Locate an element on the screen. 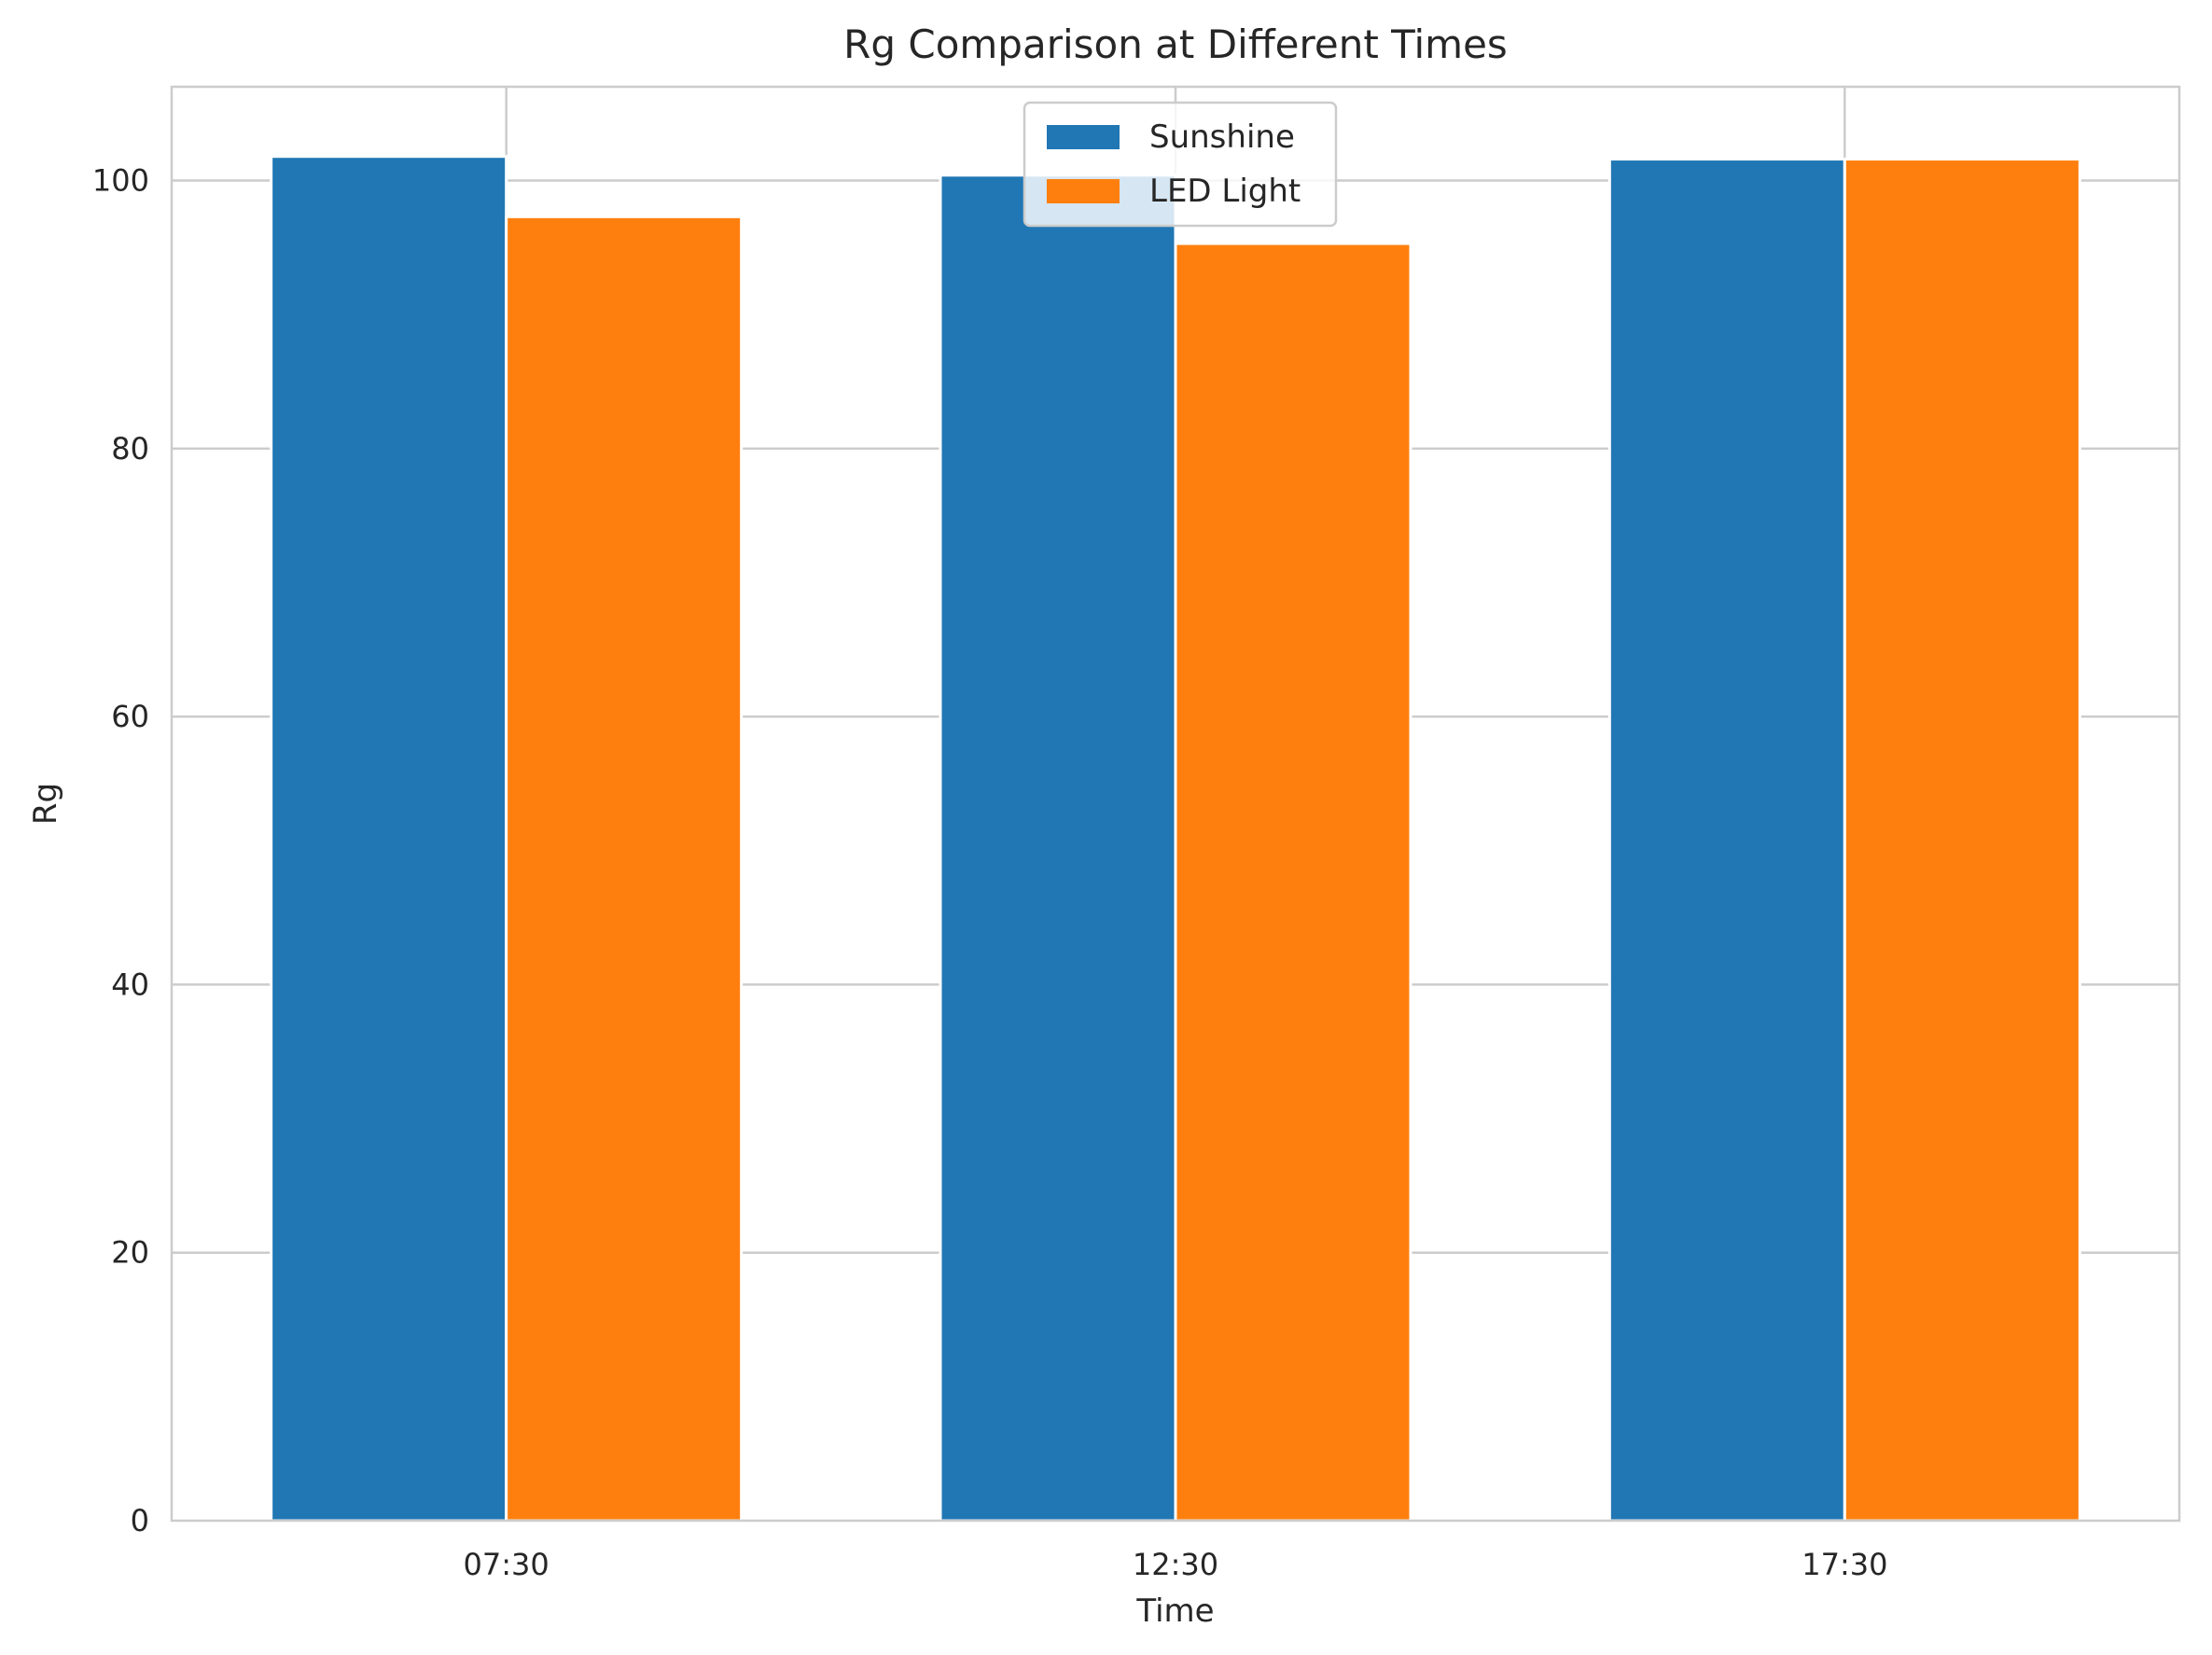 The width and height of the screenshot is (2212, 1655). y-axis-label: Rg is located at coordinates (45, 804).